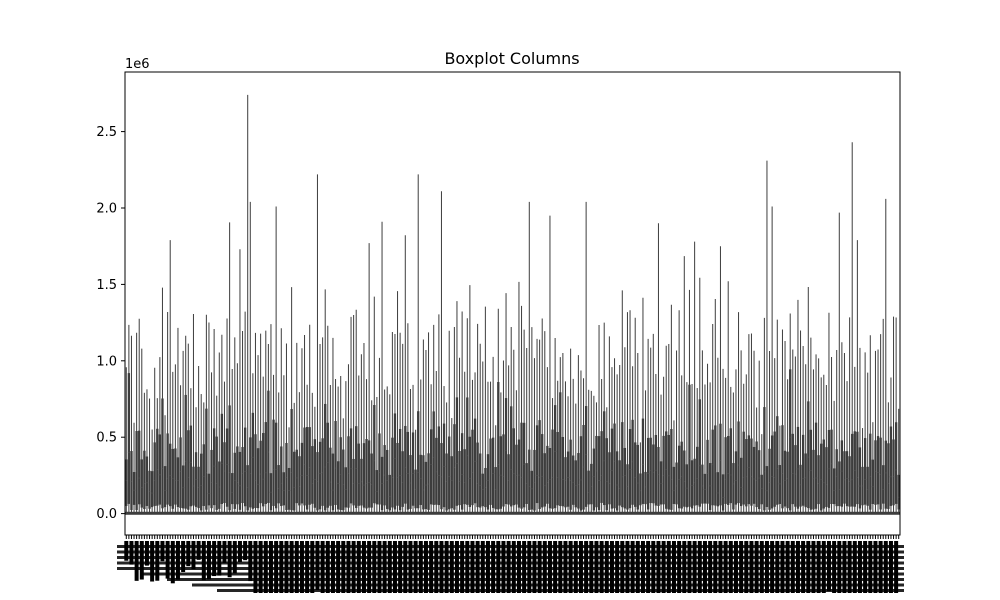 The image size is (1000, 600). Describe the element at coordinates (510, 552) in the screenshot. I see `x-tick-label` at that location.